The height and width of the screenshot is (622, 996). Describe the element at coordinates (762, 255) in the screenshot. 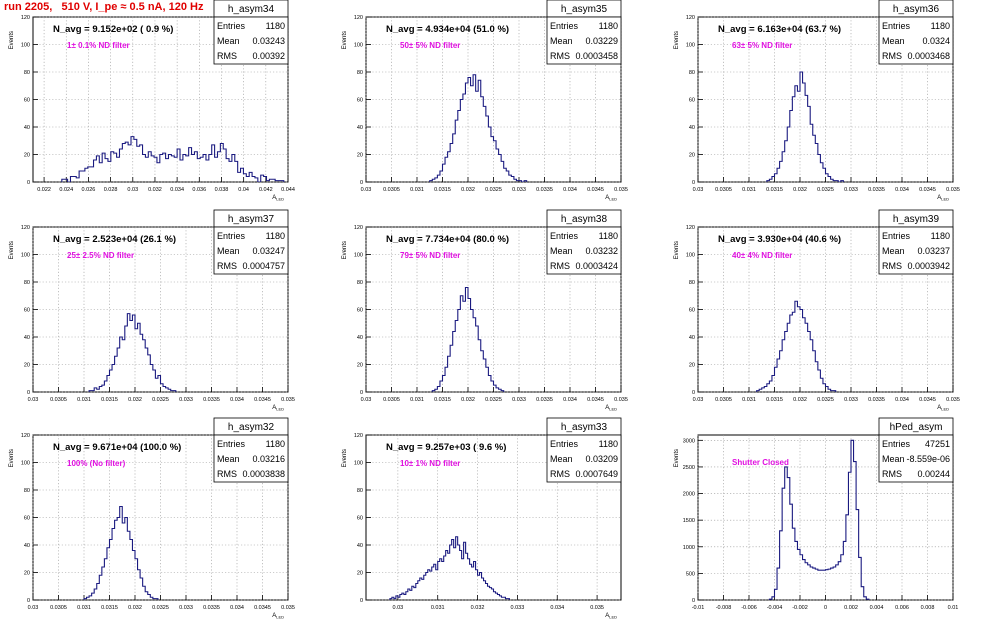

I see `filter-label: 40± 4% ND filter` at that location.